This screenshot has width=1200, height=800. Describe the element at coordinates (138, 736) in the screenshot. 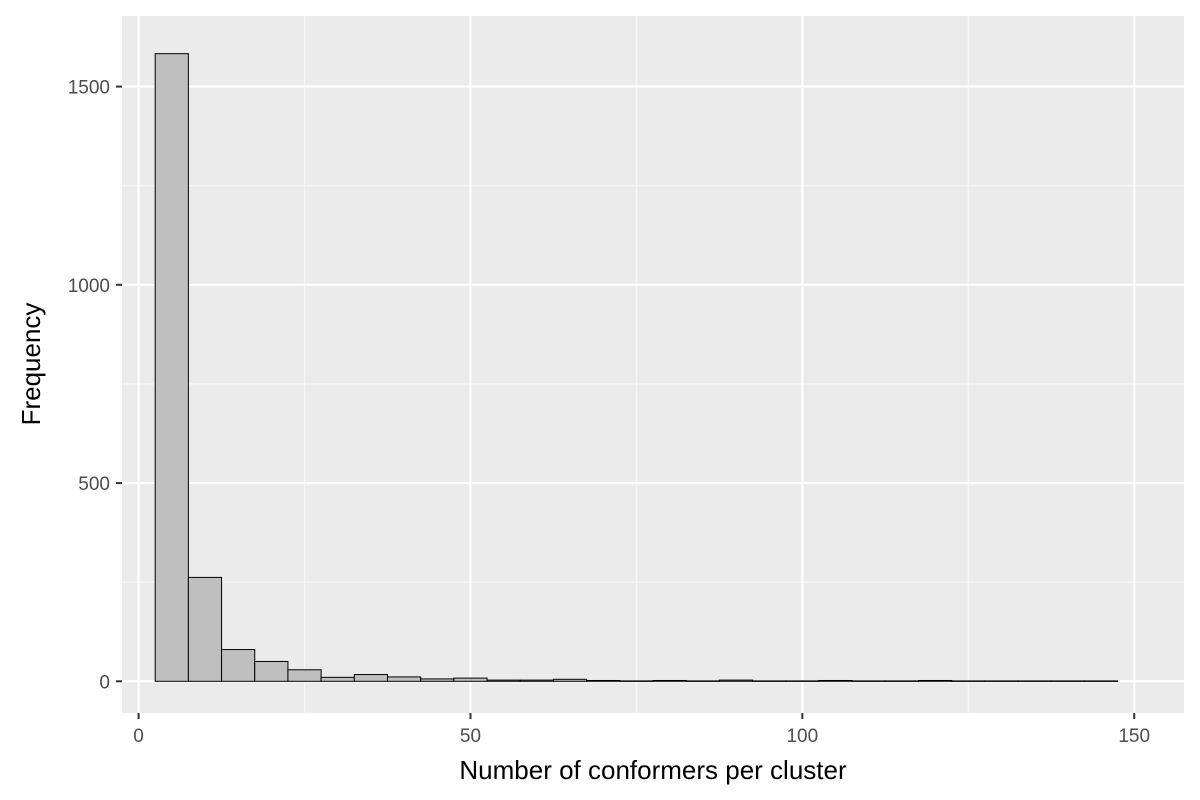

I see `x-tick-label: 0` at that location.